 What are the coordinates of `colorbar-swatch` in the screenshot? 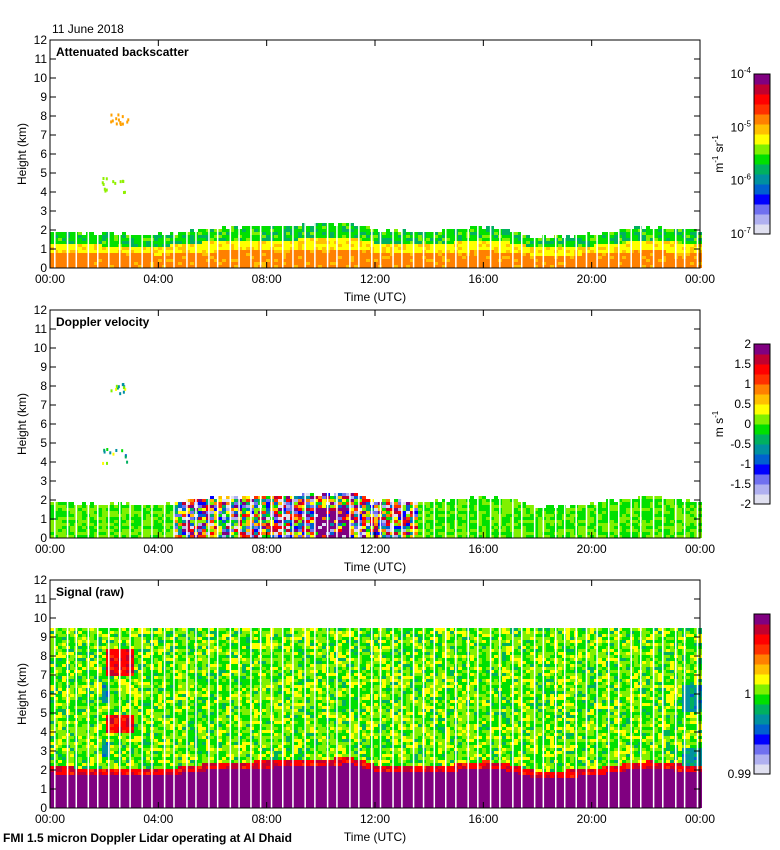 It's located at (762, 149).